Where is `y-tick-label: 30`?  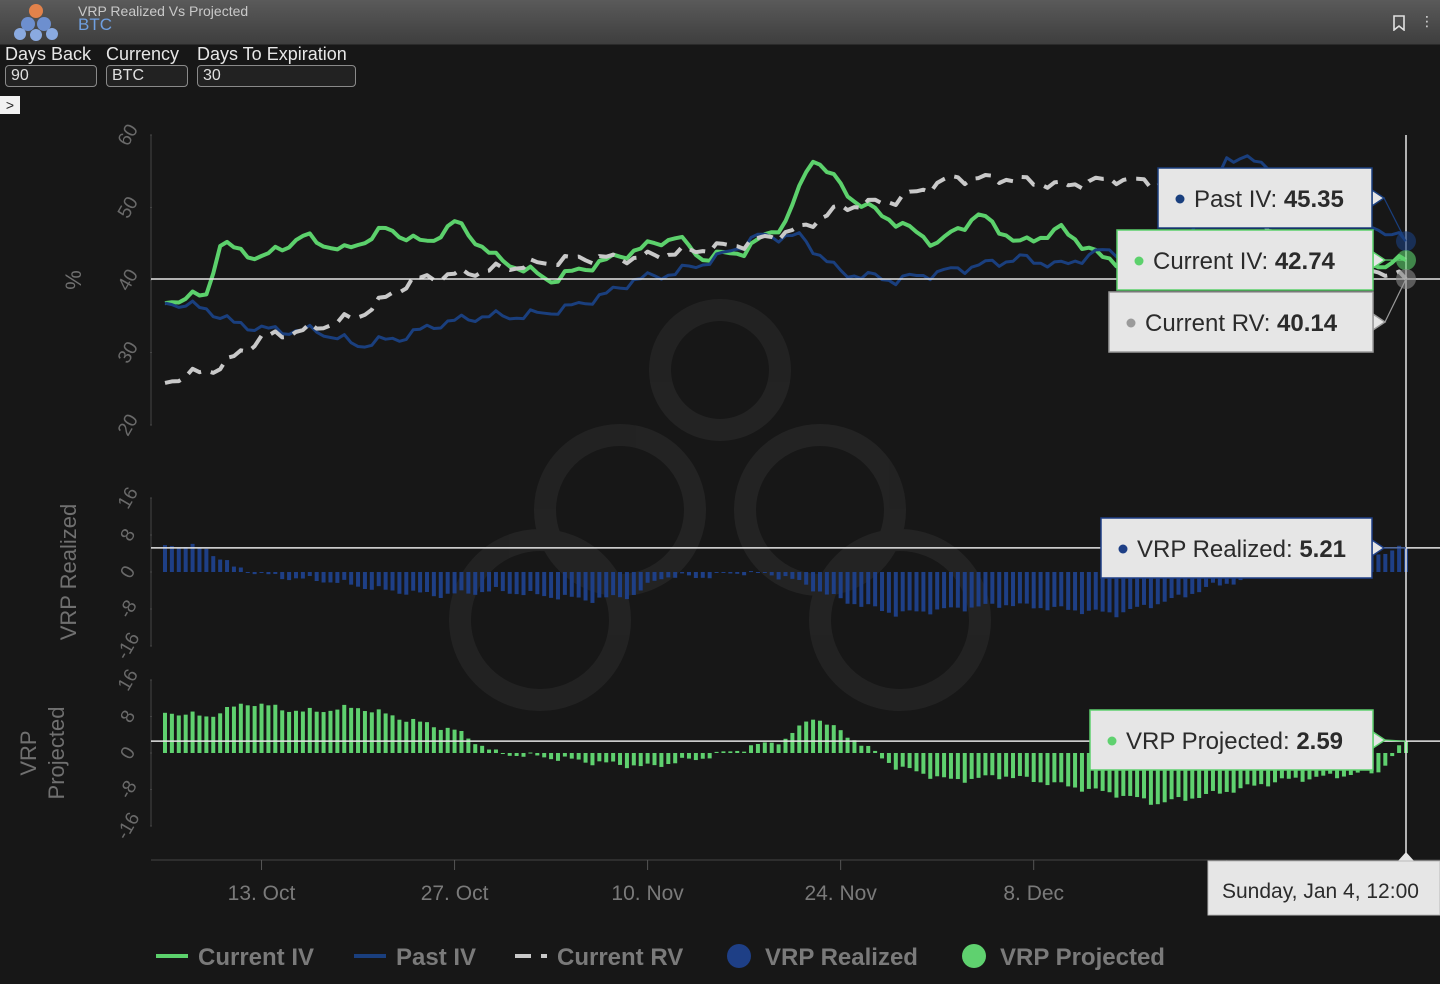 y-tick-label: 30 is located at coordinates (128, 352).